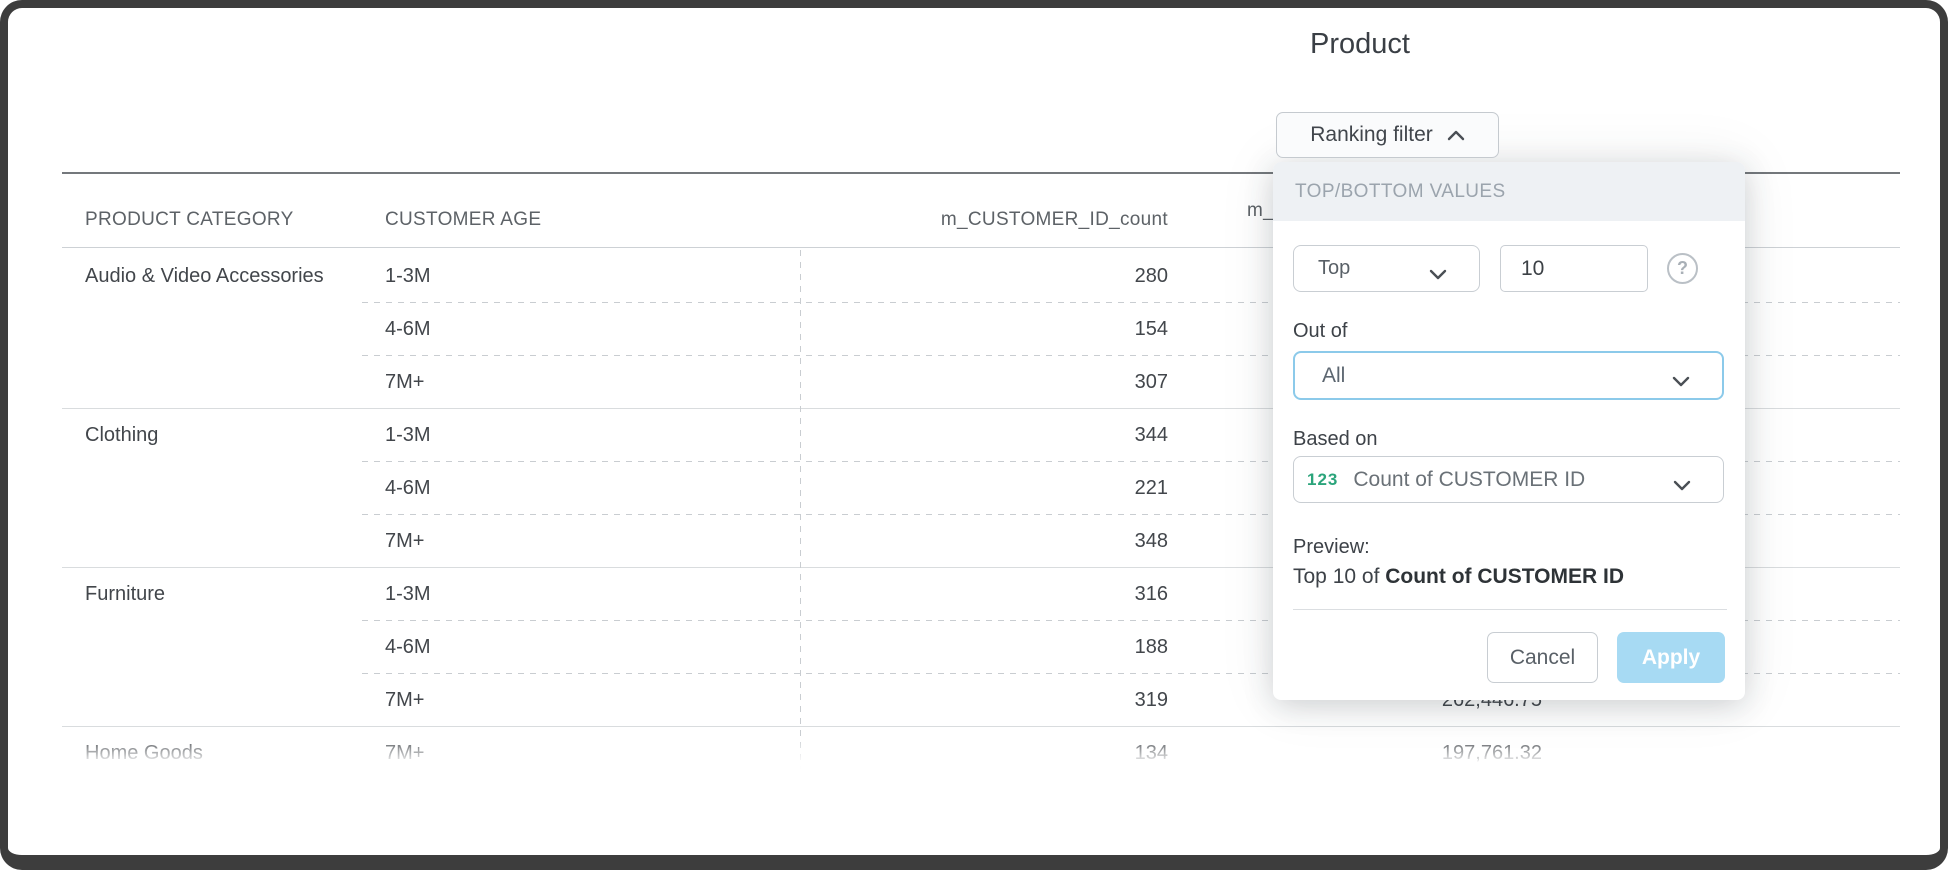  Describe the element at coordinates (981, 382) in the screenshot. I see `table-row: 7M+ 307` at that location.